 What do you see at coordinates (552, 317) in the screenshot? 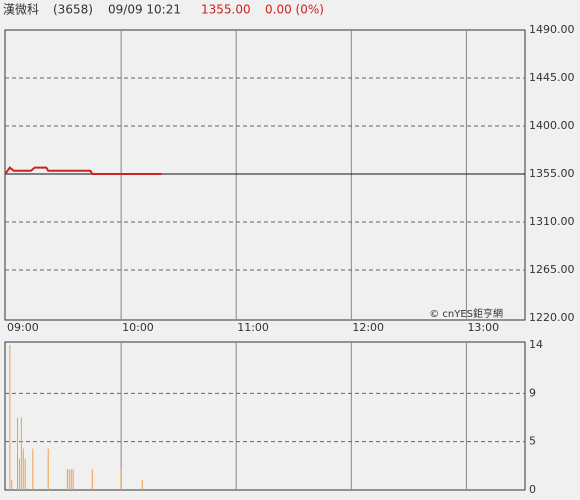
I see `y-tick-label: 1220.00` at bounding box center [552, 317].